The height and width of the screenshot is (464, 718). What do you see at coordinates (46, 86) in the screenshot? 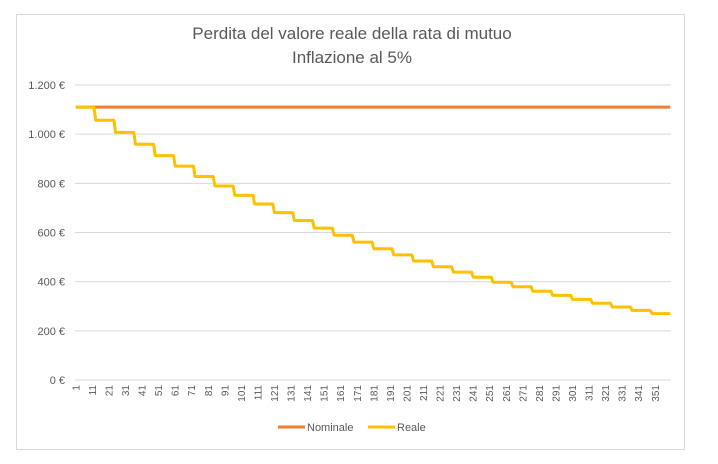
I see `y-tick-label: 1.200 €` at bounding box center [46, 86].